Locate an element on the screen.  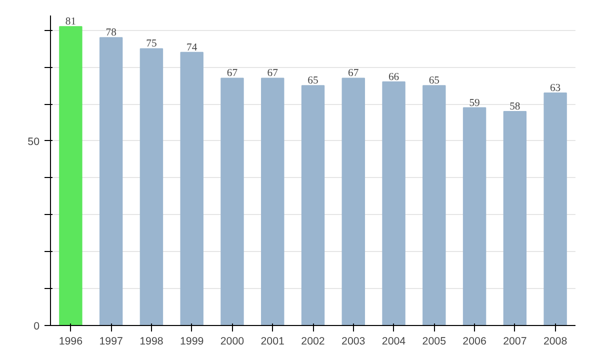
data-label: 78 is located at coordinates (111, 33).